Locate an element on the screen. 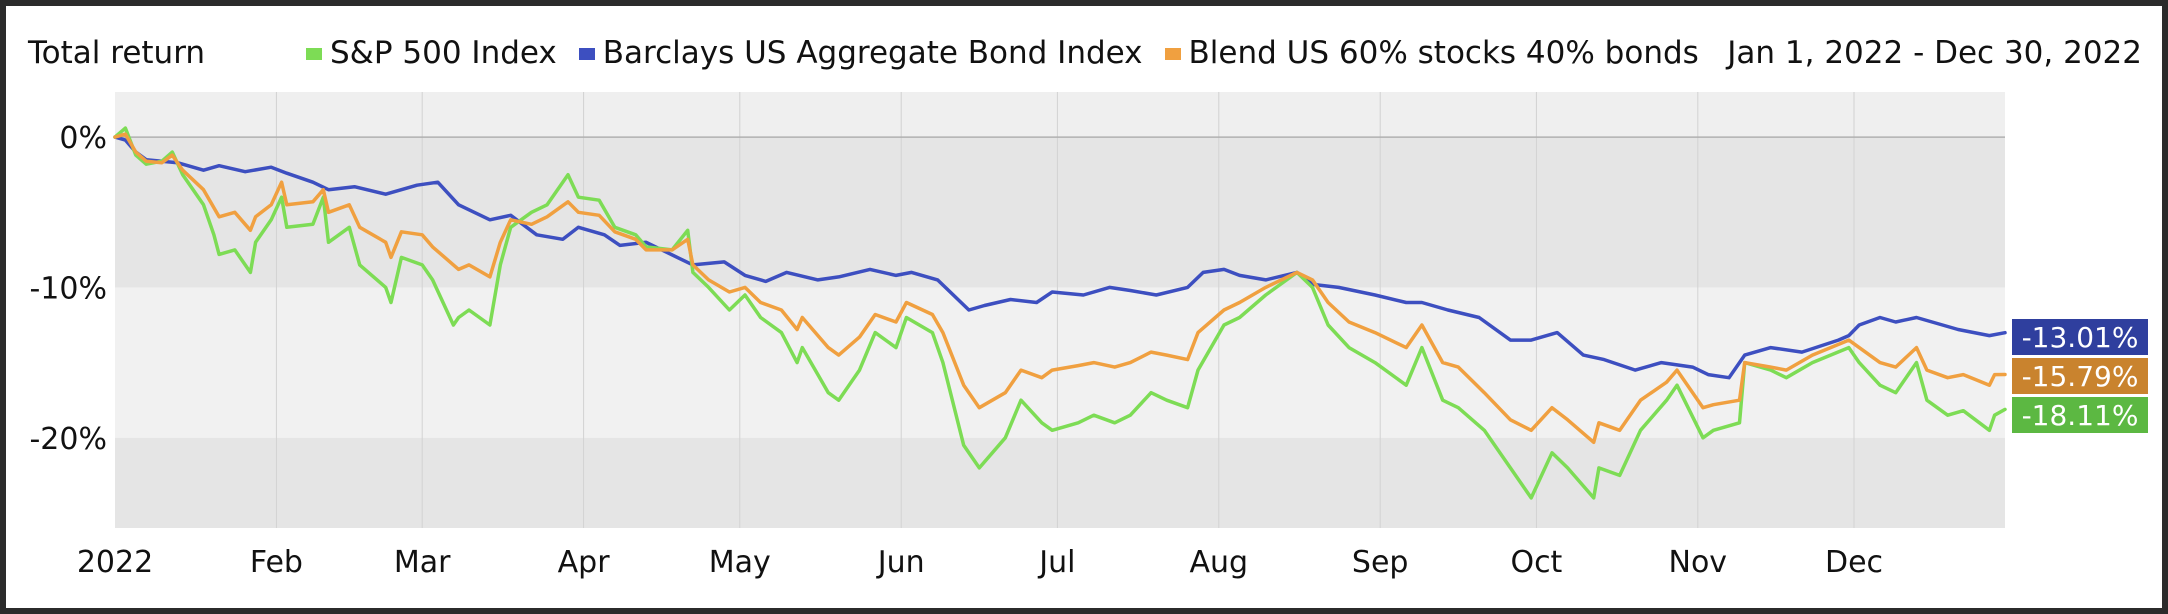 The width and height of the screenshot is (2168, 614). end-label-sp500: -18.11% is located at coordinates (2080, 415).